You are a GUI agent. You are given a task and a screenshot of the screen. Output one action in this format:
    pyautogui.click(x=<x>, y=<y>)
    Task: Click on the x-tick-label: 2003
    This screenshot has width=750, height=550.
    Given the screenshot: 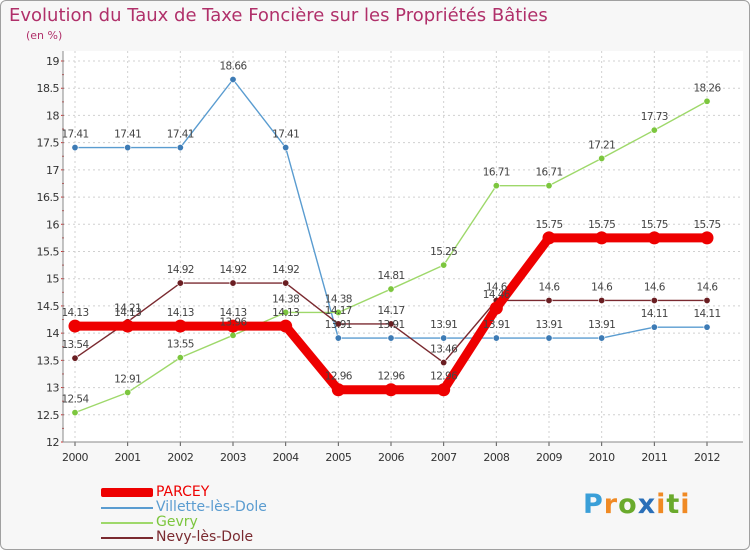 What is the action you would take?
    pyautogui.click(x=233, y=457)
    